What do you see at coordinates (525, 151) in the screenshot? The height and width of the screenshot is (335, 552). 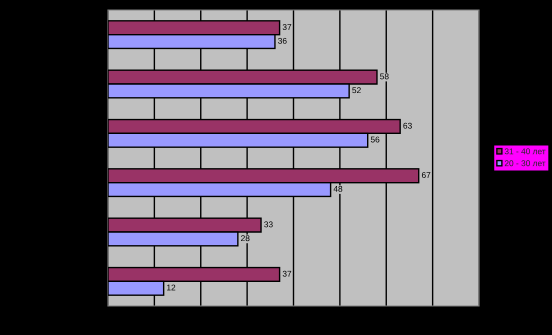 I see `legend-label: 31 - 40 лет` at bounding box center [525, 151].